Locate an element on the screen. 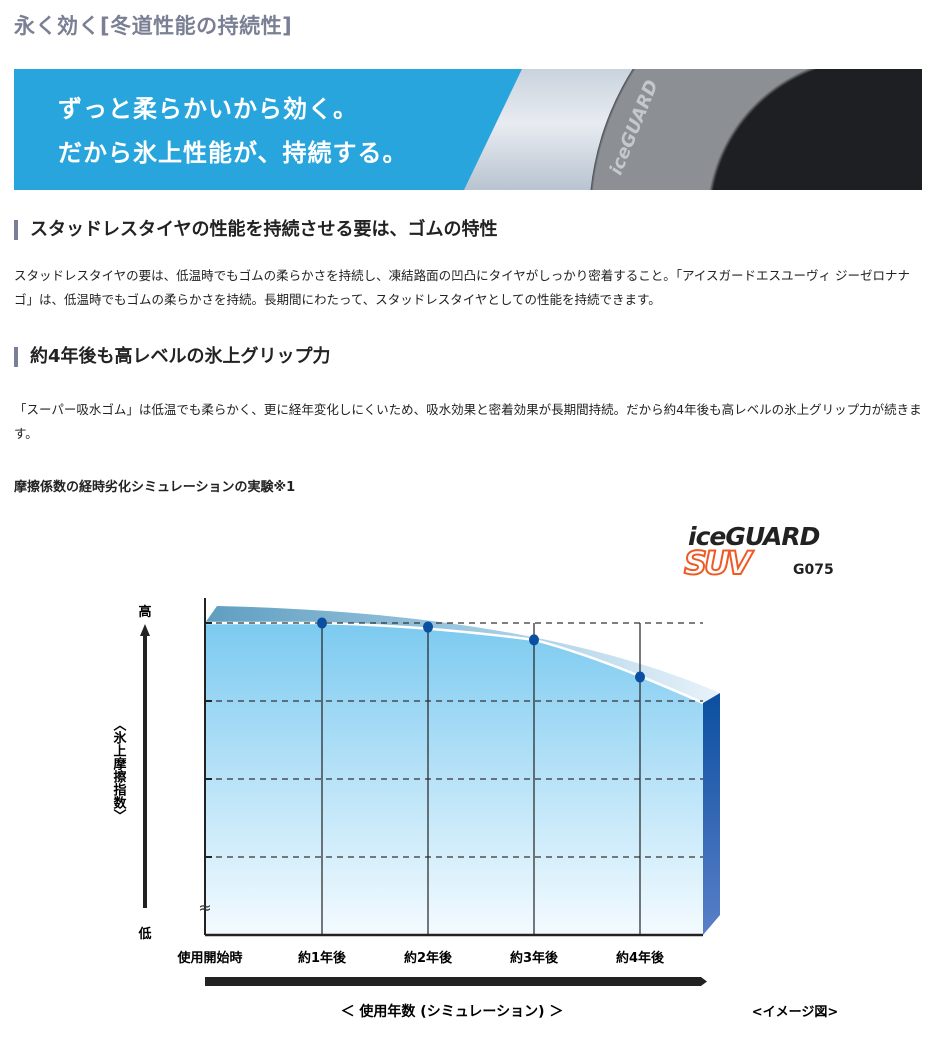  tire-image is located at coordinates (755, 129).